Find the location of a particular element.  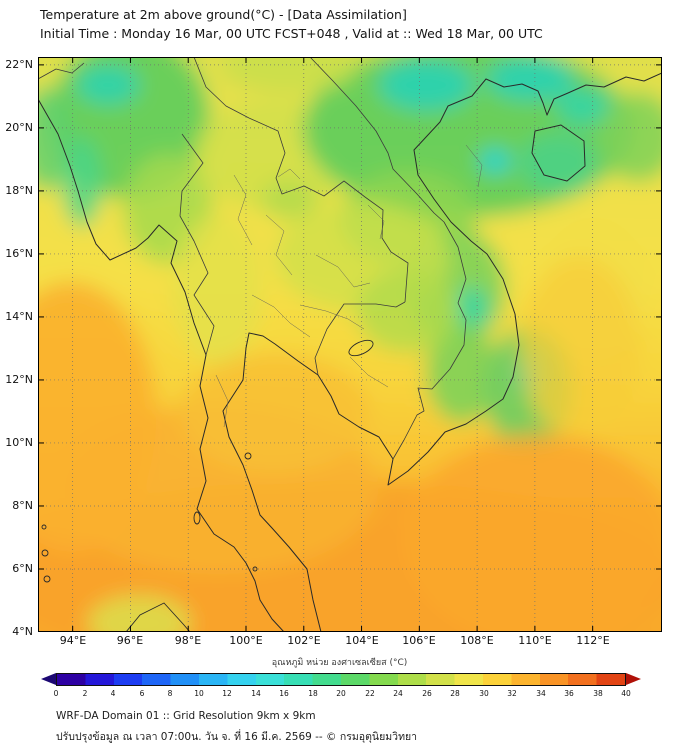

colorbar-left-arrow is located at coordinates (48, 679).